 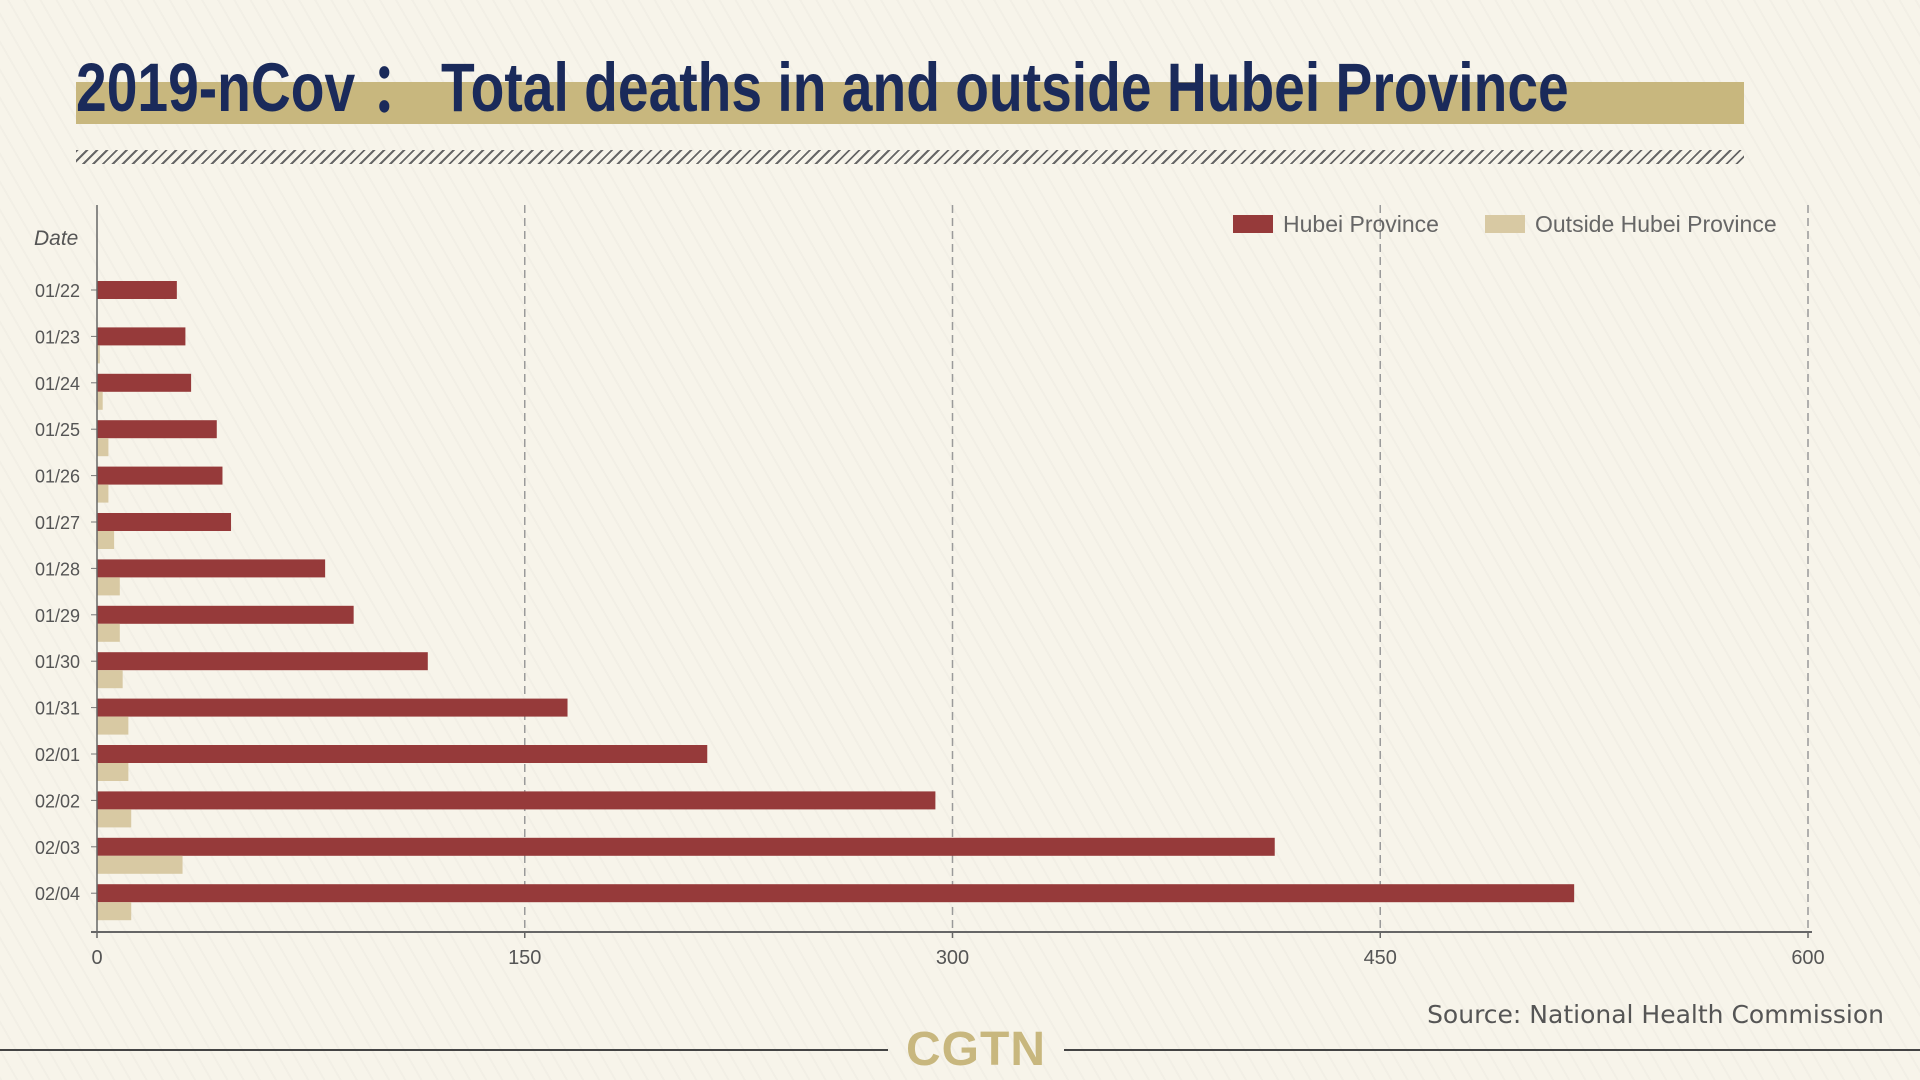 I want to click on legend-swatch-hubei, so click(x=1253, y=224).